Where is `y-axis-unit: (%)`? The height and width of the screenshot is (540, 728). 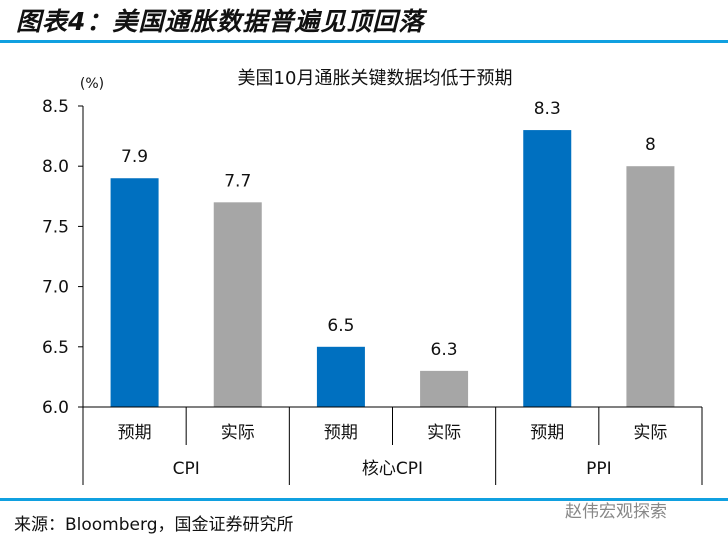
y-axis-unit: (%) is located at coordinates (92, 84).